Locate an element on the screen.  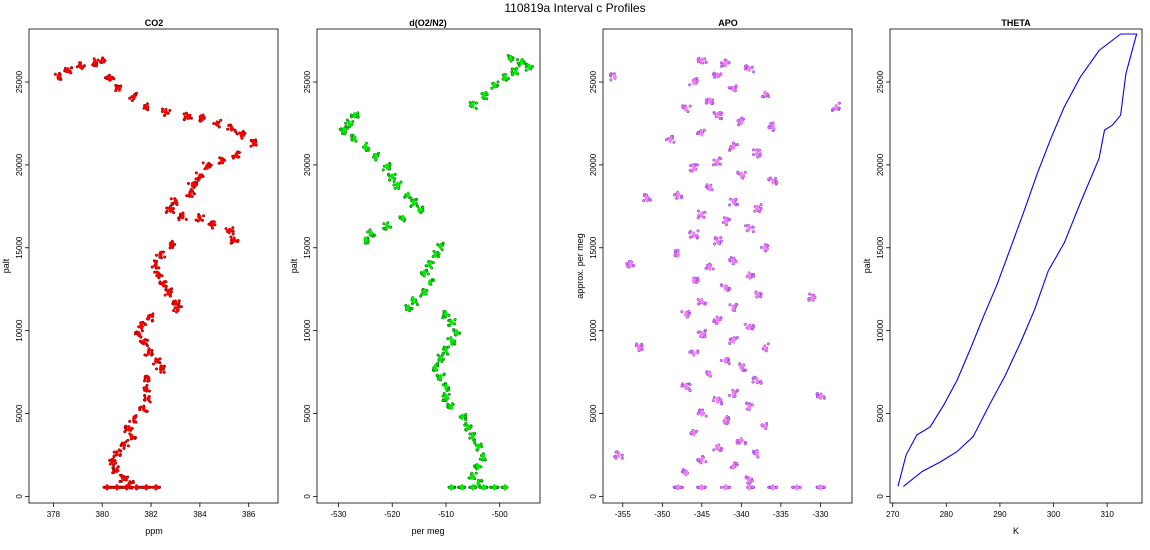
theta-ytick-label: 20000 is located at coordinates (880, 164).